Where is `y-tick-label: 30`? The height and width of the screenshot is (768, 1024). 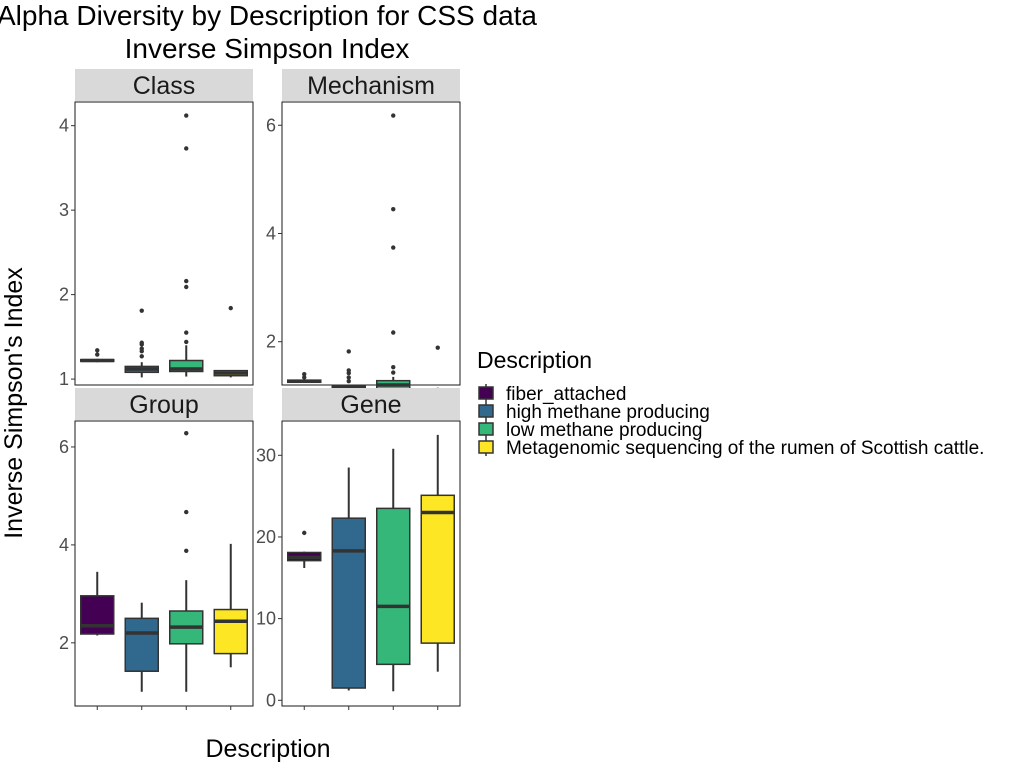
y-tick-label: 30 is located at coordinates (266, 455).